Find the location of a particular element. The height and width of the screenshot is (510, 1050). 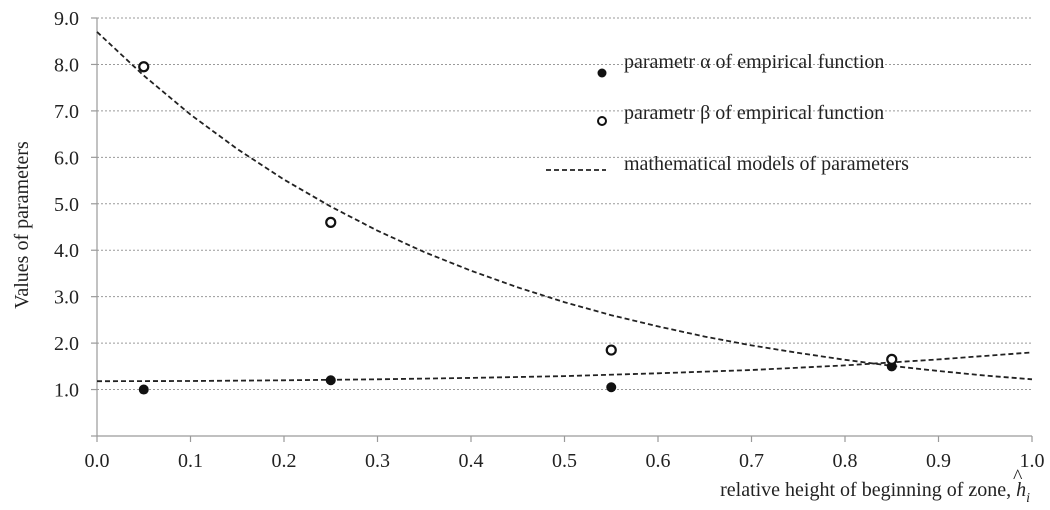

x-axis-title: relative height of beginning of zone, hi is located at coordinates (875, 492).